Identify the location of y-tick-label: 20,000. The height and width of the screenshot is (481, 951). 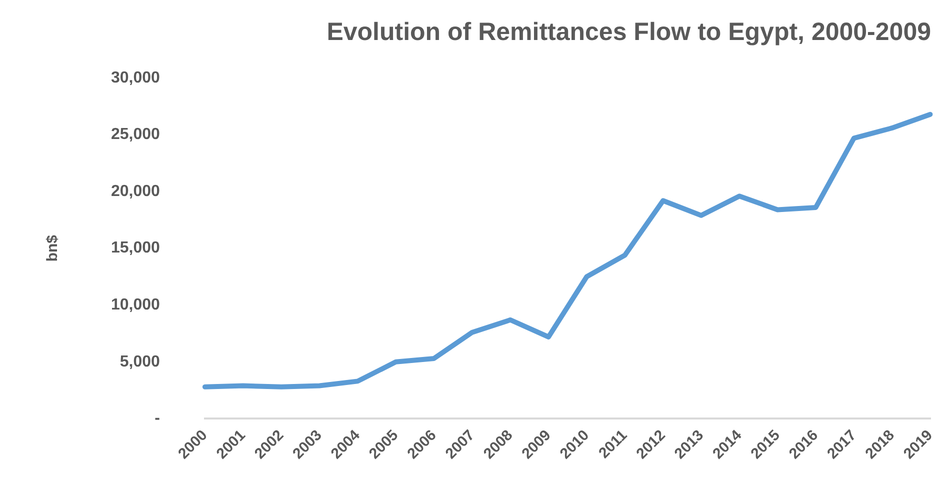
(135, 191).